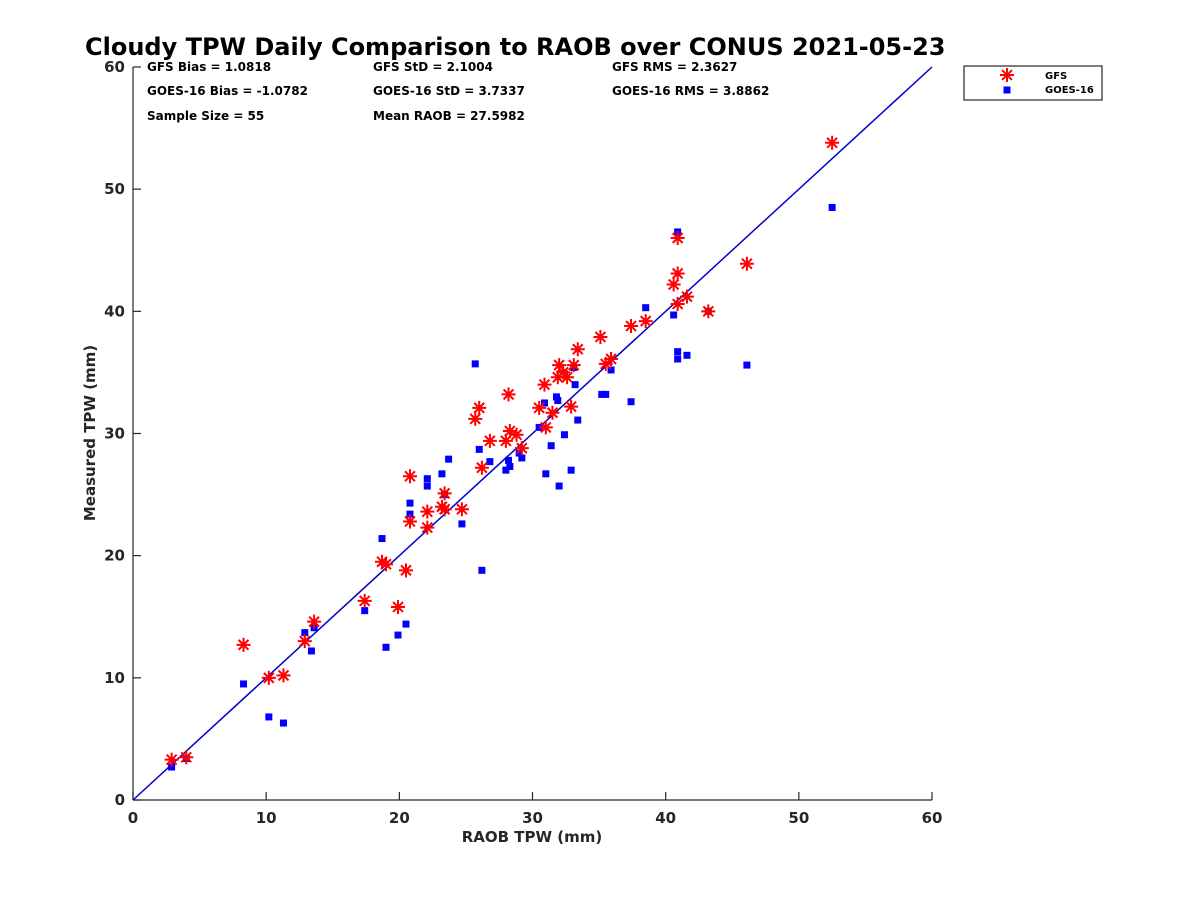 This screenshot has height=900, width=1200. Describe the element at coordinates (114, 434) in the screenshot. I see `y-tick-label: 30` at that location.